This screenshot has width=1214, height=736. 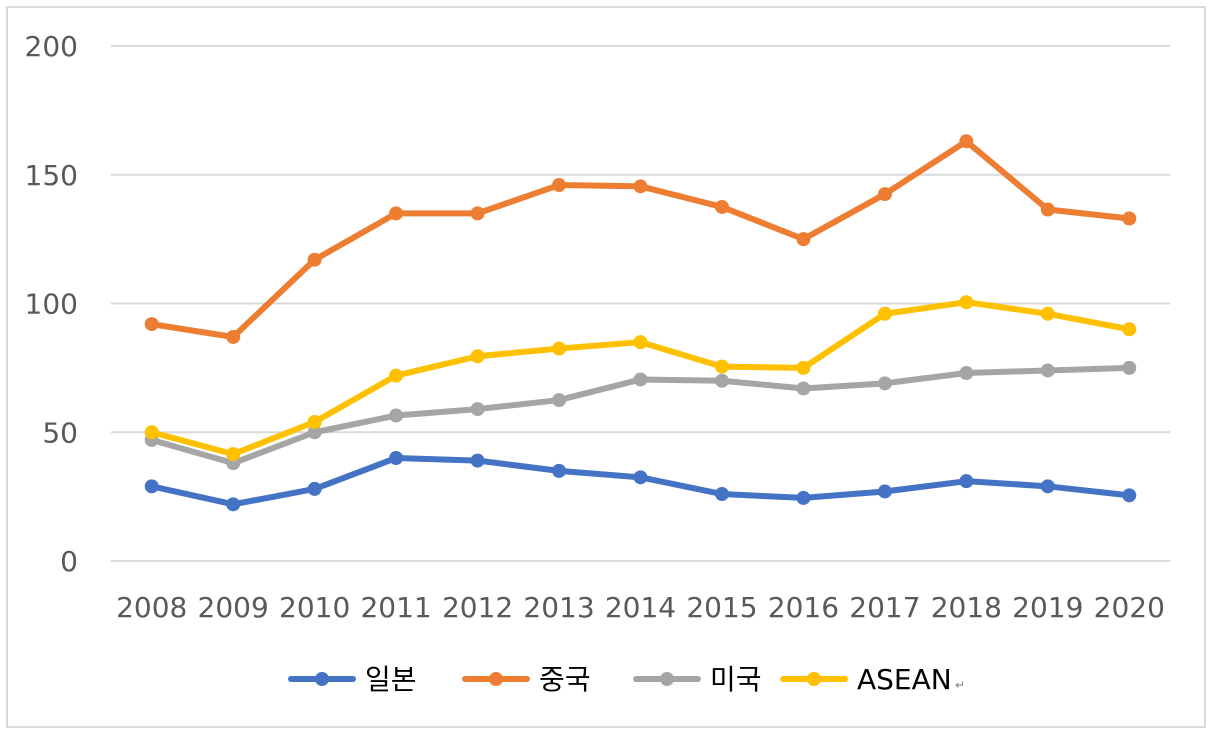 I want to click on x-tick-label: 2020, so click(x=1129, y=607).